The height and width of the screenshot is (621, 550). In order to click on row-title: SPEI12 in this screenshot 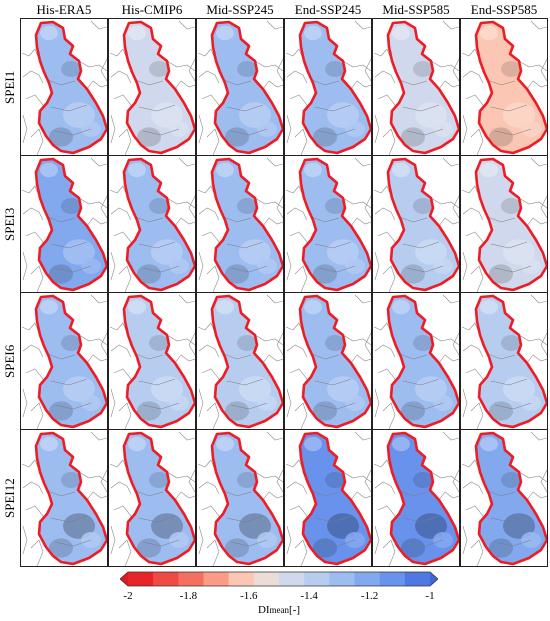, I will do `click(9, 498)`.